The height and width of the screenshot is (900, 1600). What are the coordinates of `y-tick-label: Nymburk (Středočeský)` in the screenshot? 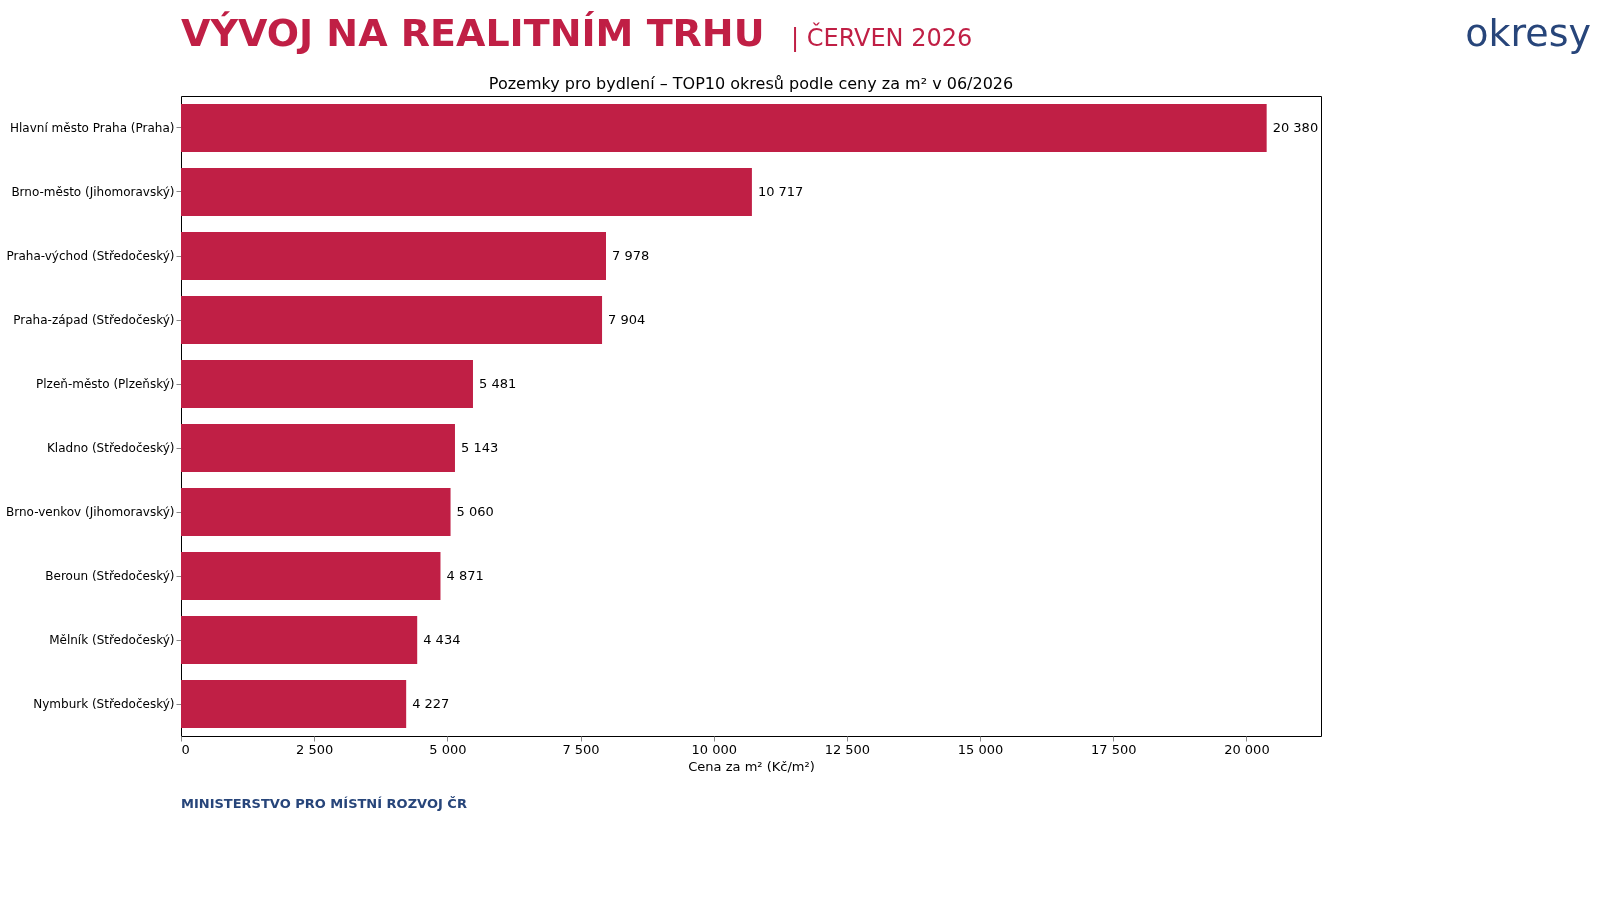 It's located at (104, 704).